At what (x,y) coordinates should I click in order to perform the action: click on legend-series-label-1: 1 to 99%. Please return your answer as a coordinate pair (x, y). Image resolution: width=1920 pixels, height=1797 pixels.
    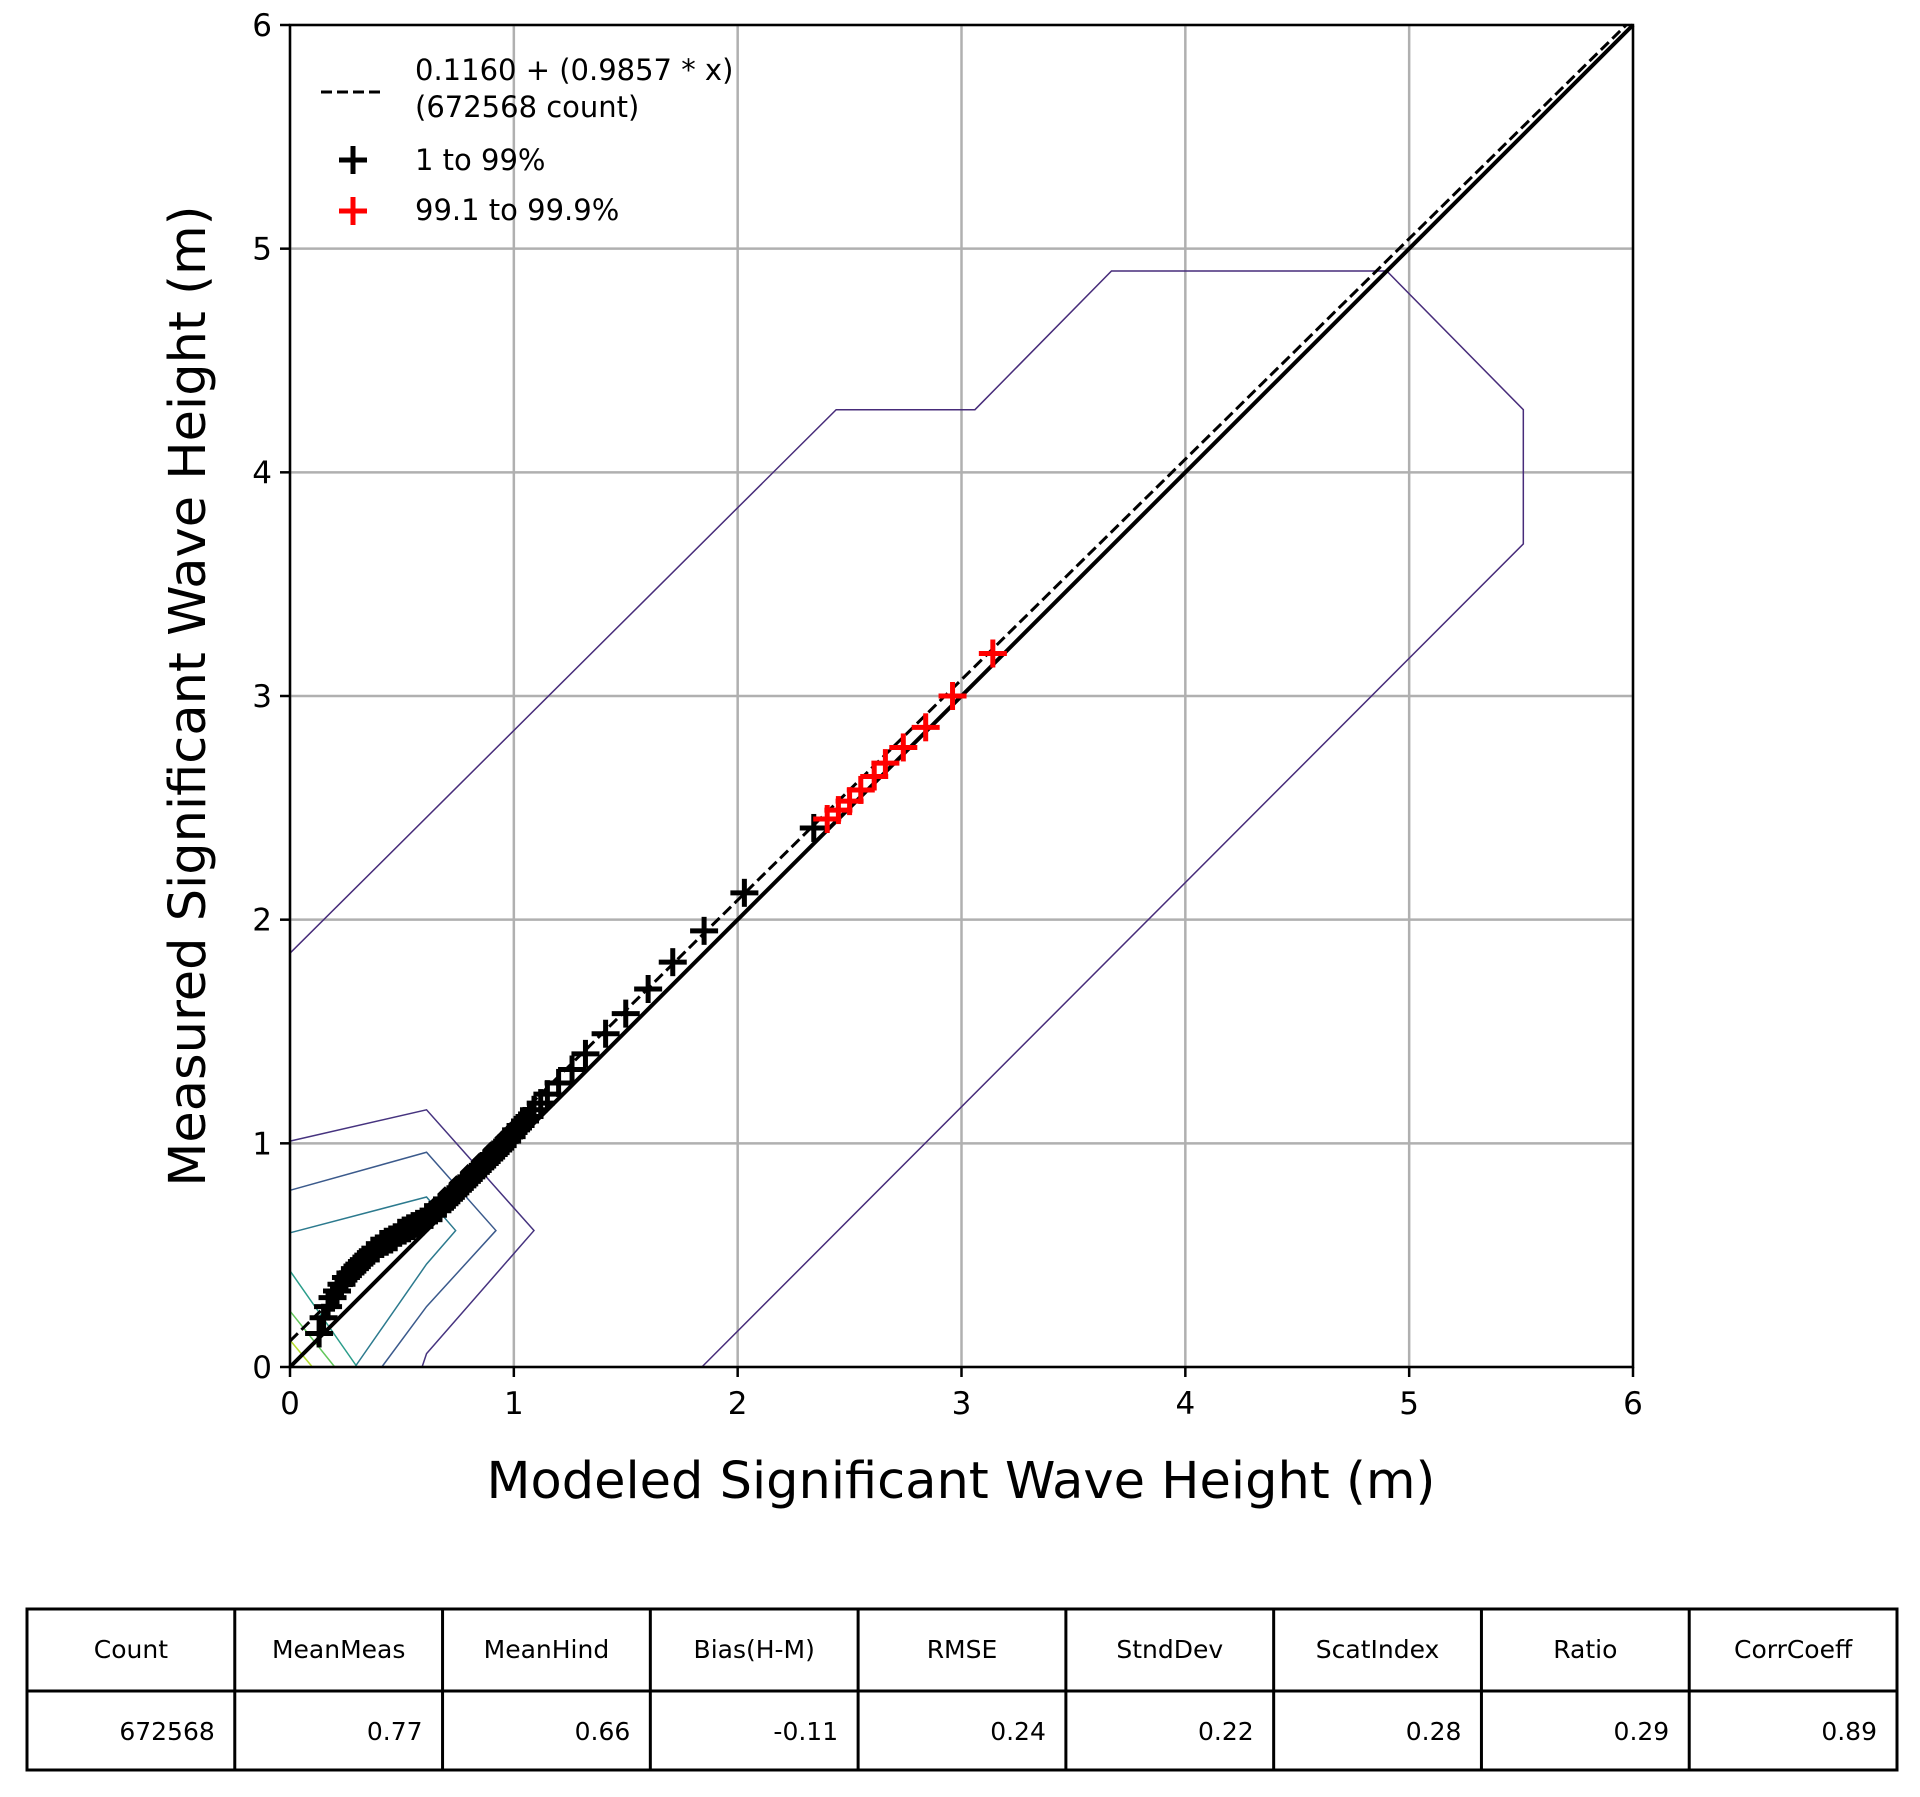
    Looking at the image, I should click on (480, 160).